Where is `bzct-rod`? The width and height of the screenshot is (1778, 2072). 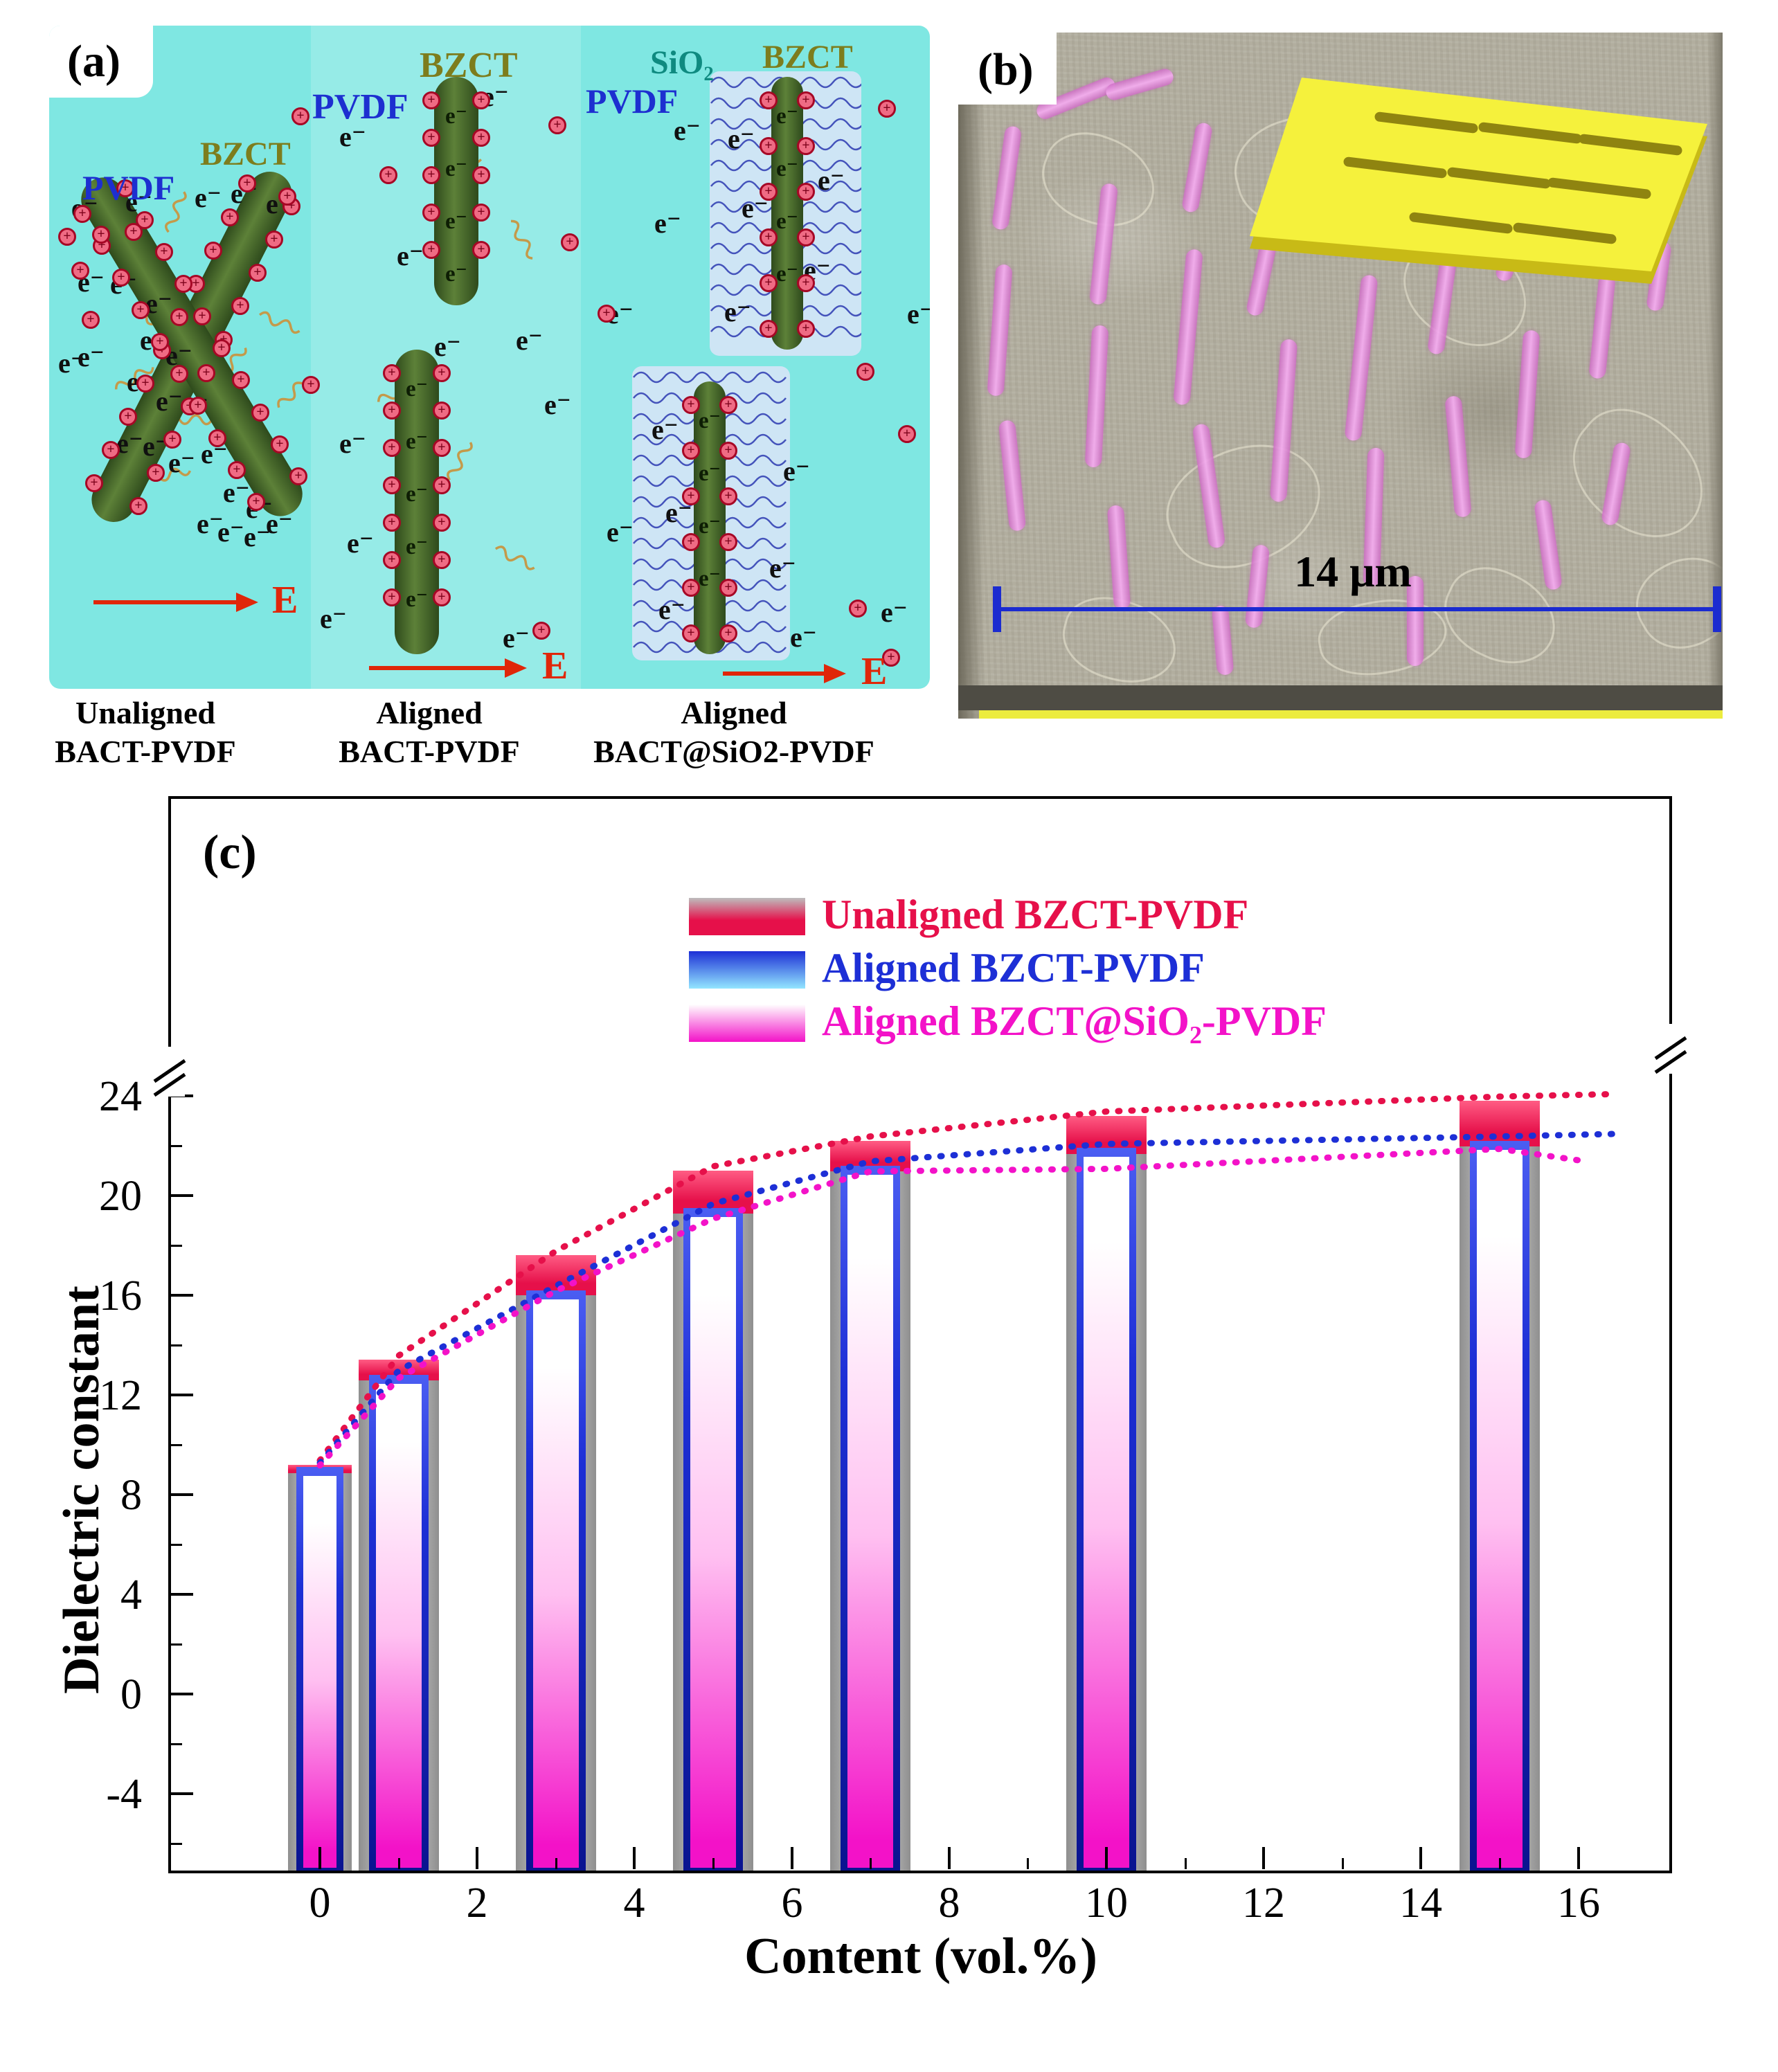
bzct-rod is located at coordinates (710, 517).